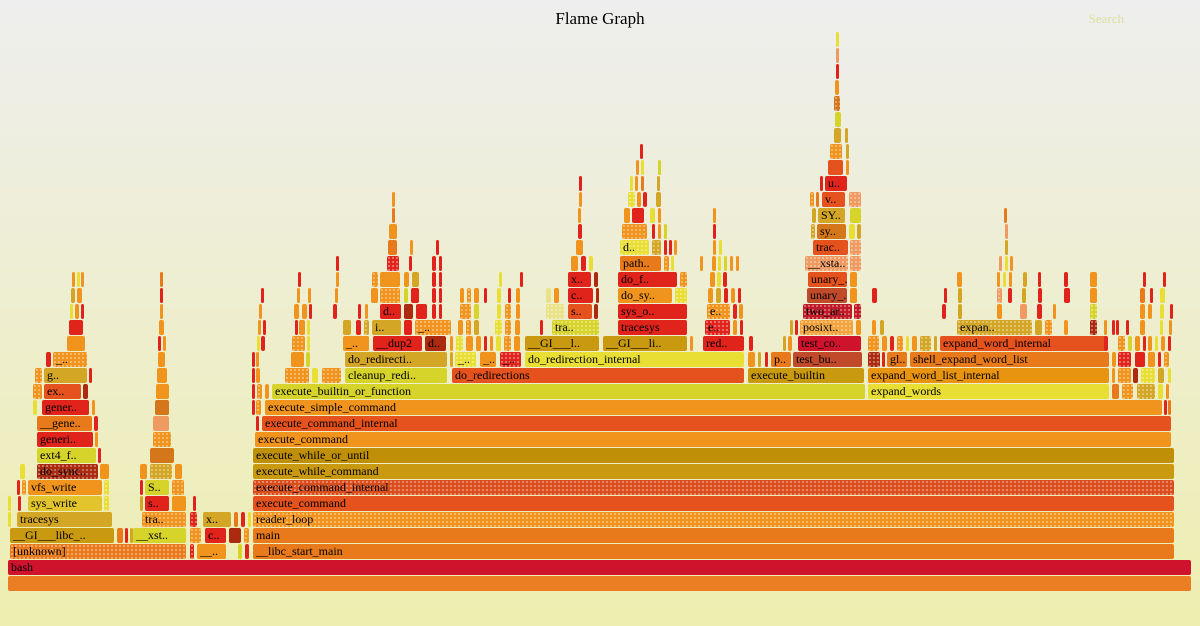  I want to click on frame-two-ar: two_ar.., so click(827, 311).